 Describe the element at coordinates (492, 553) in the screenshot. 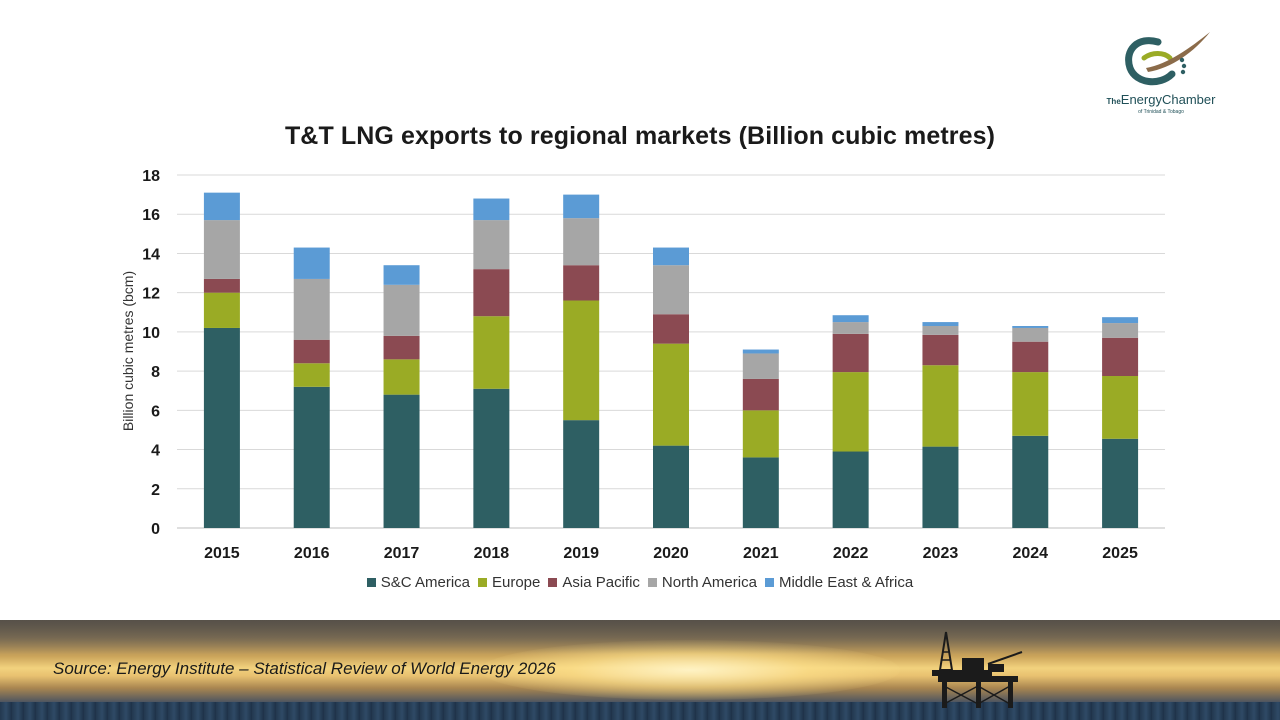

I see `x-tick-label: 2018` at that location.